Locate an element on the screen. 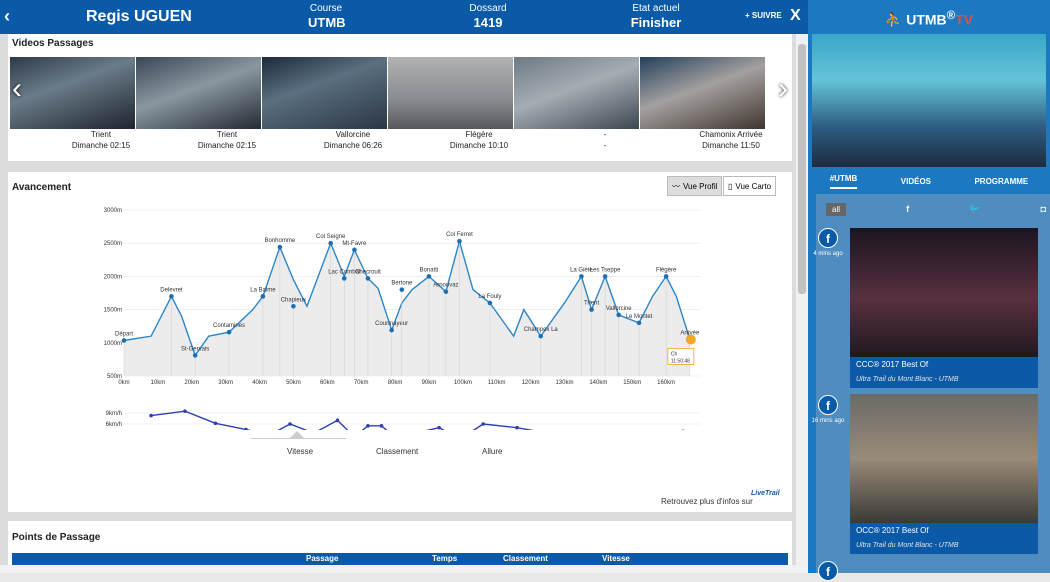 This screenshot has width=1050, height=582. bib-label: Dossard is located at coordinates (488, 8).